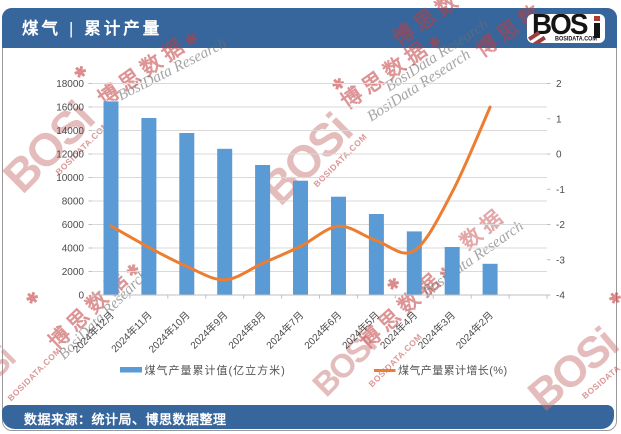 The image size is (621, 434). What do you see at coordinates (560, 225) in the screenshot?
I see `svg-text: -2` at bounding box center [560, 225].